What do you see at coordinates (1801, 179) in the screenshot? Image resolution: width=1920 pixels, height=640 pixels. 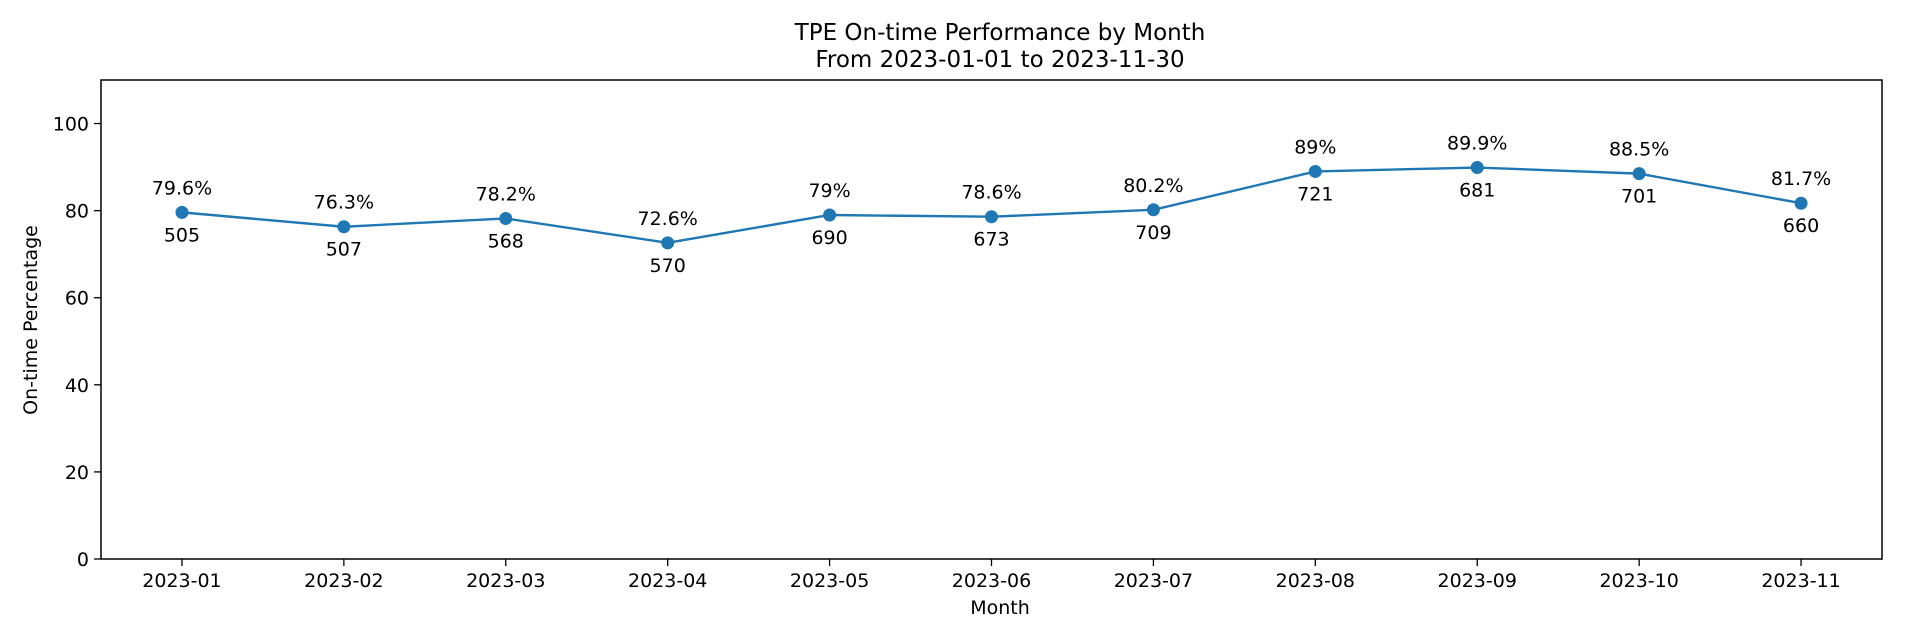 I see `percent-label: 81.7%` at bounding box center [1801, 179].